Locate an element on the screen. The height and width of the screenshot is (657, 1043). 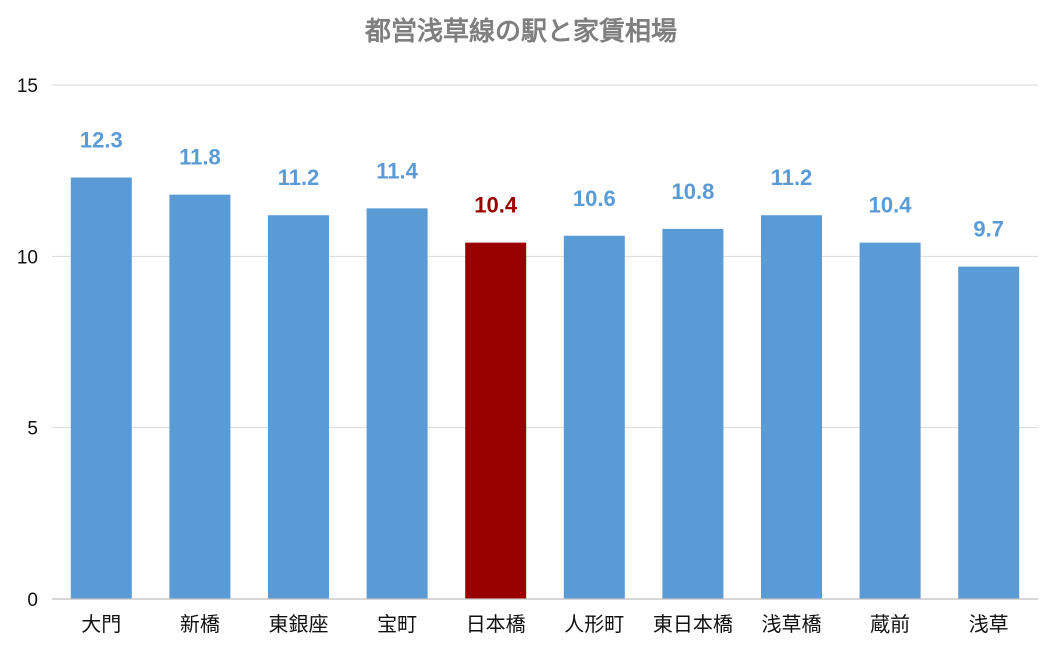
bar-日本橋 is located at coordinates (496, 421).